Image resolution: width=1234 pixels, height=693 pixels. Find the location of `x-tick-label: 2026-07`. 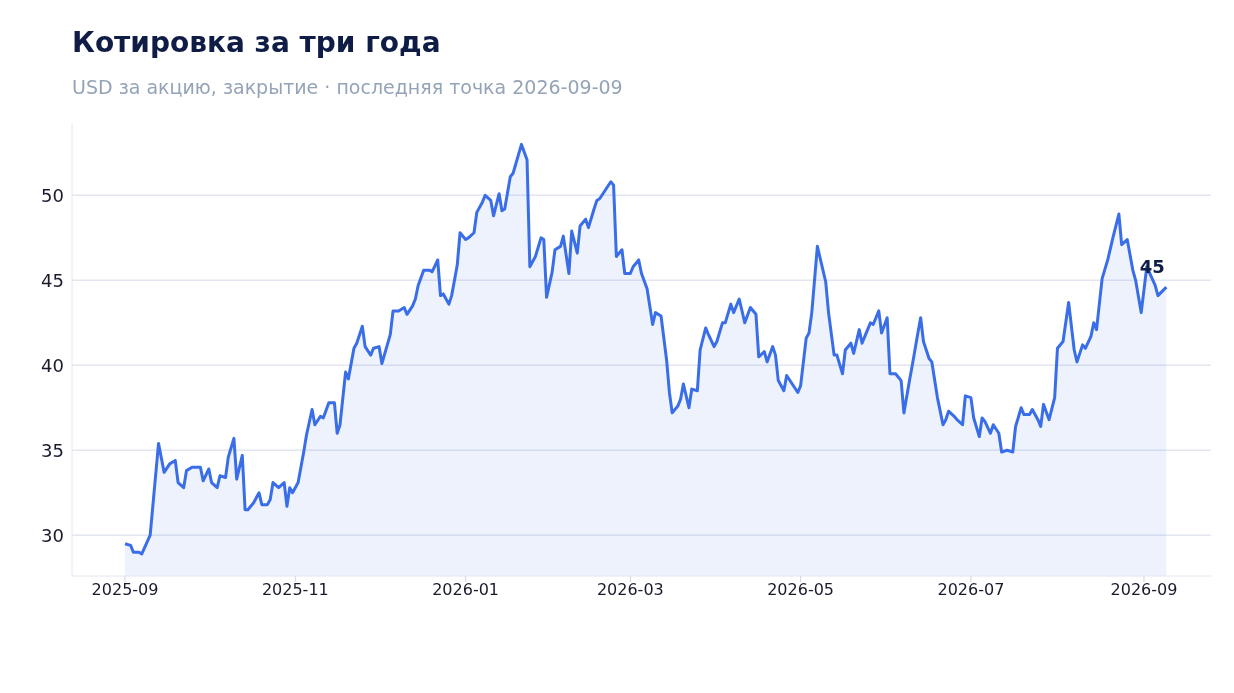

x-tick-label: 2026-07 is located at coordinates (971, 590).